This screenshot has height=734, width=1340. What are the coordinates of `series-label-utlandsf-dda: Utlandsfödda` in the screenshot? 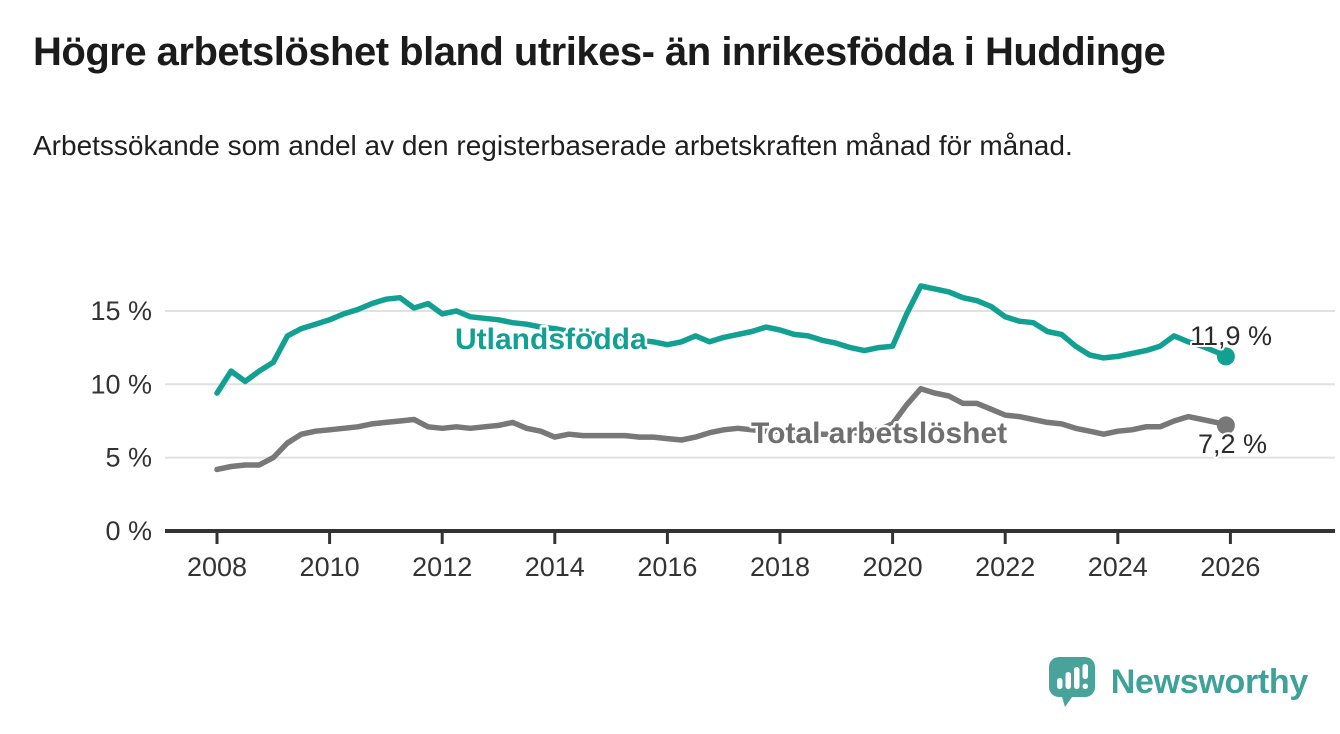 It's located at (551, 339).